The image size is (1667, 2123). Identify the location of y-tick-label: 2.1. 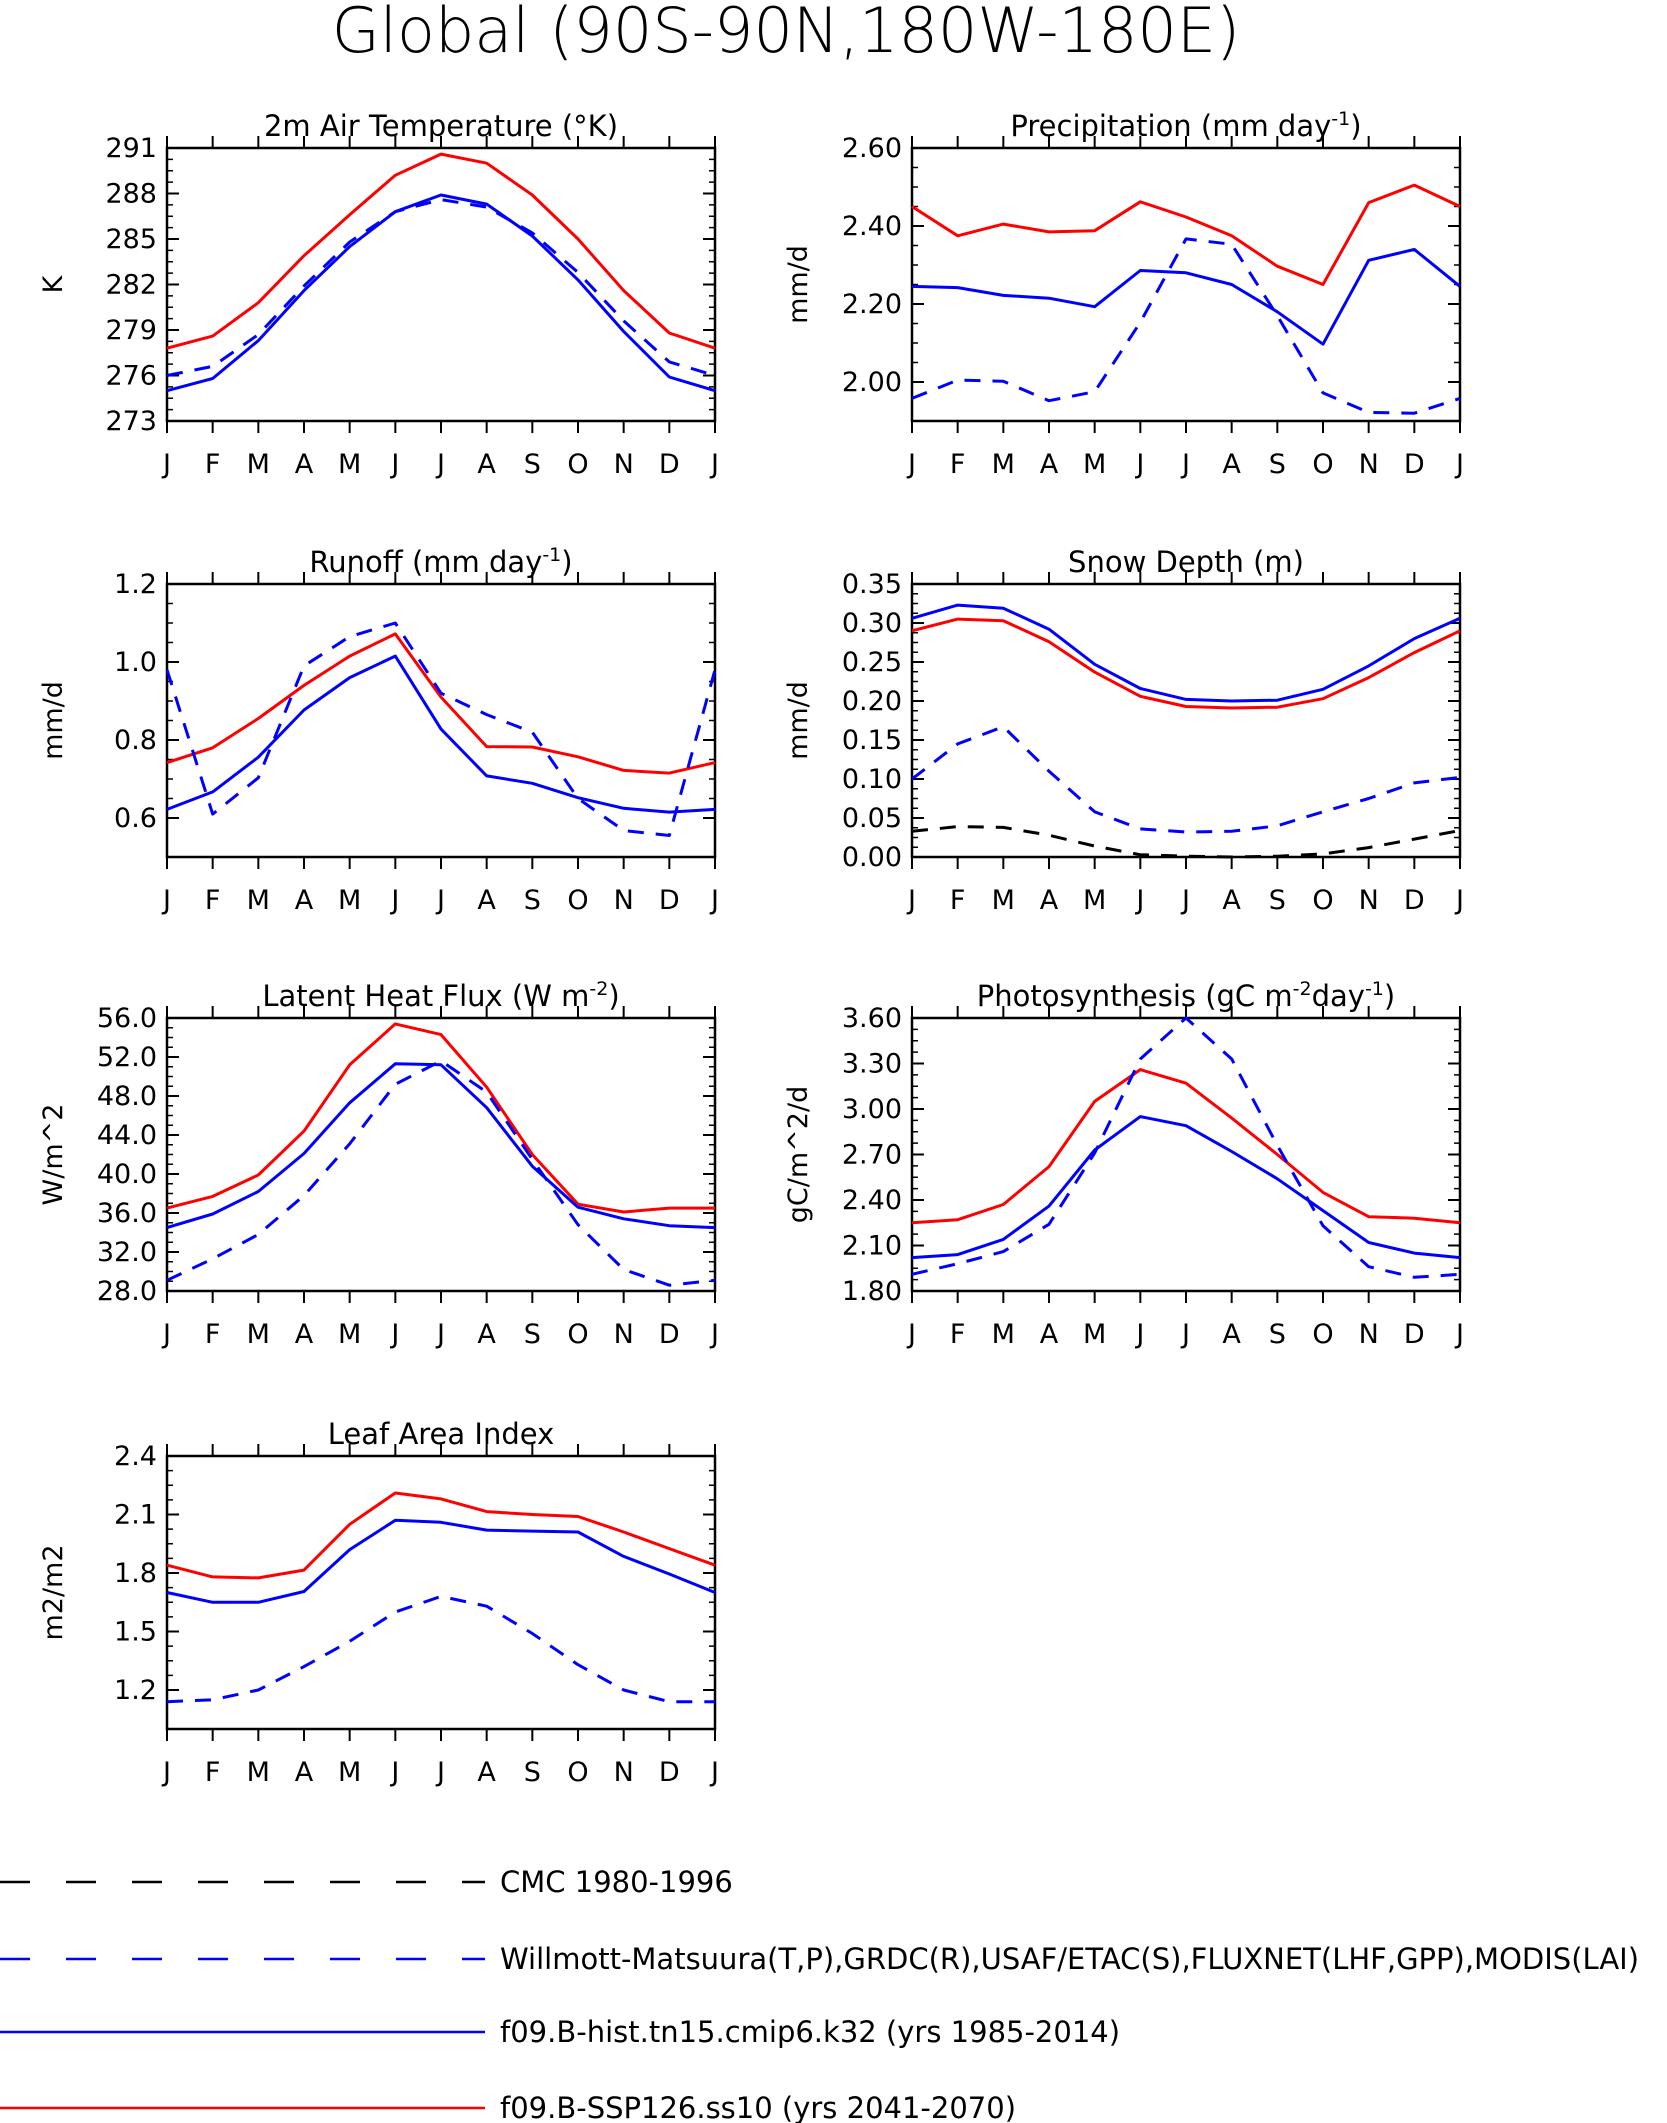
(135, 1515).